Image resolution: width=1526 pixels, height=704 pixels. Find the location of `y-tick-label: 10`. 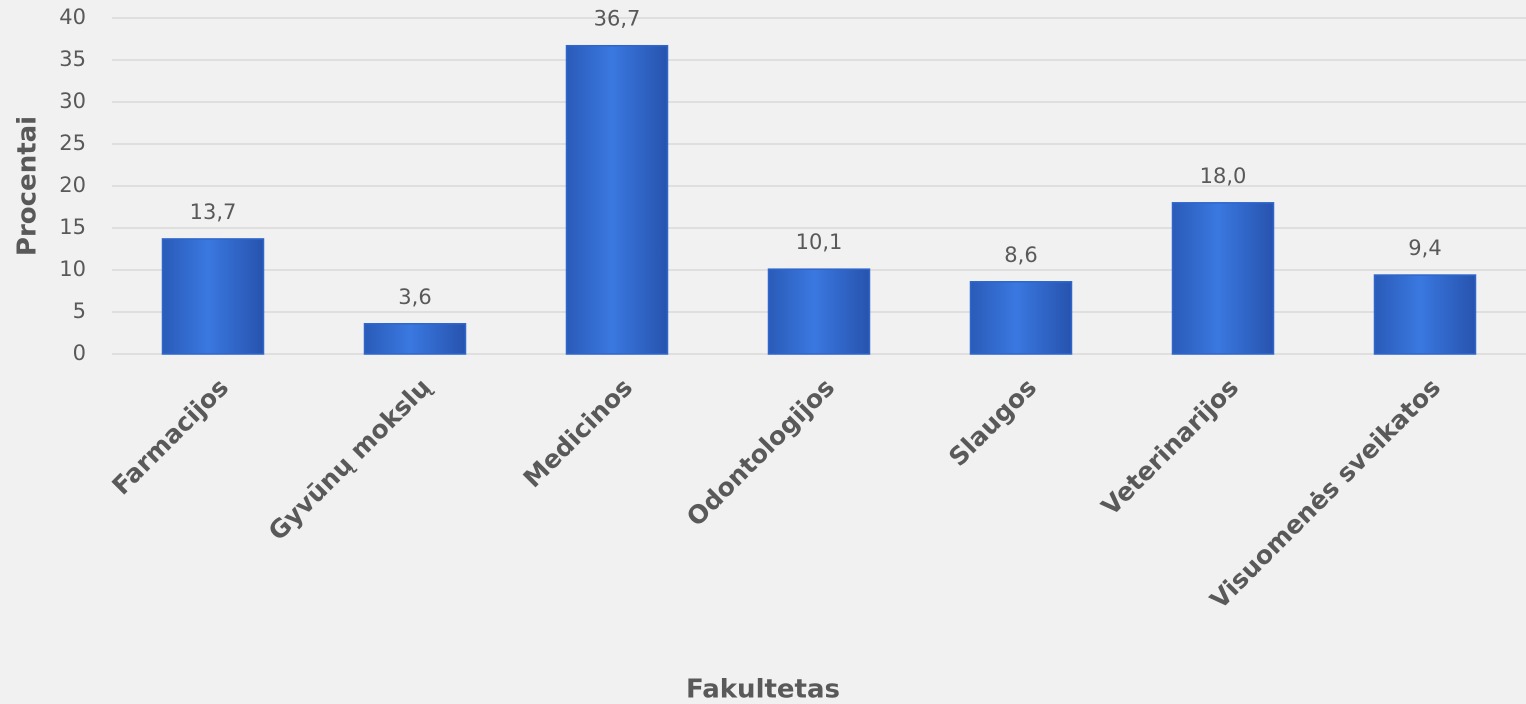

y-tick-label: 10 is located at coordinates (72, 269).